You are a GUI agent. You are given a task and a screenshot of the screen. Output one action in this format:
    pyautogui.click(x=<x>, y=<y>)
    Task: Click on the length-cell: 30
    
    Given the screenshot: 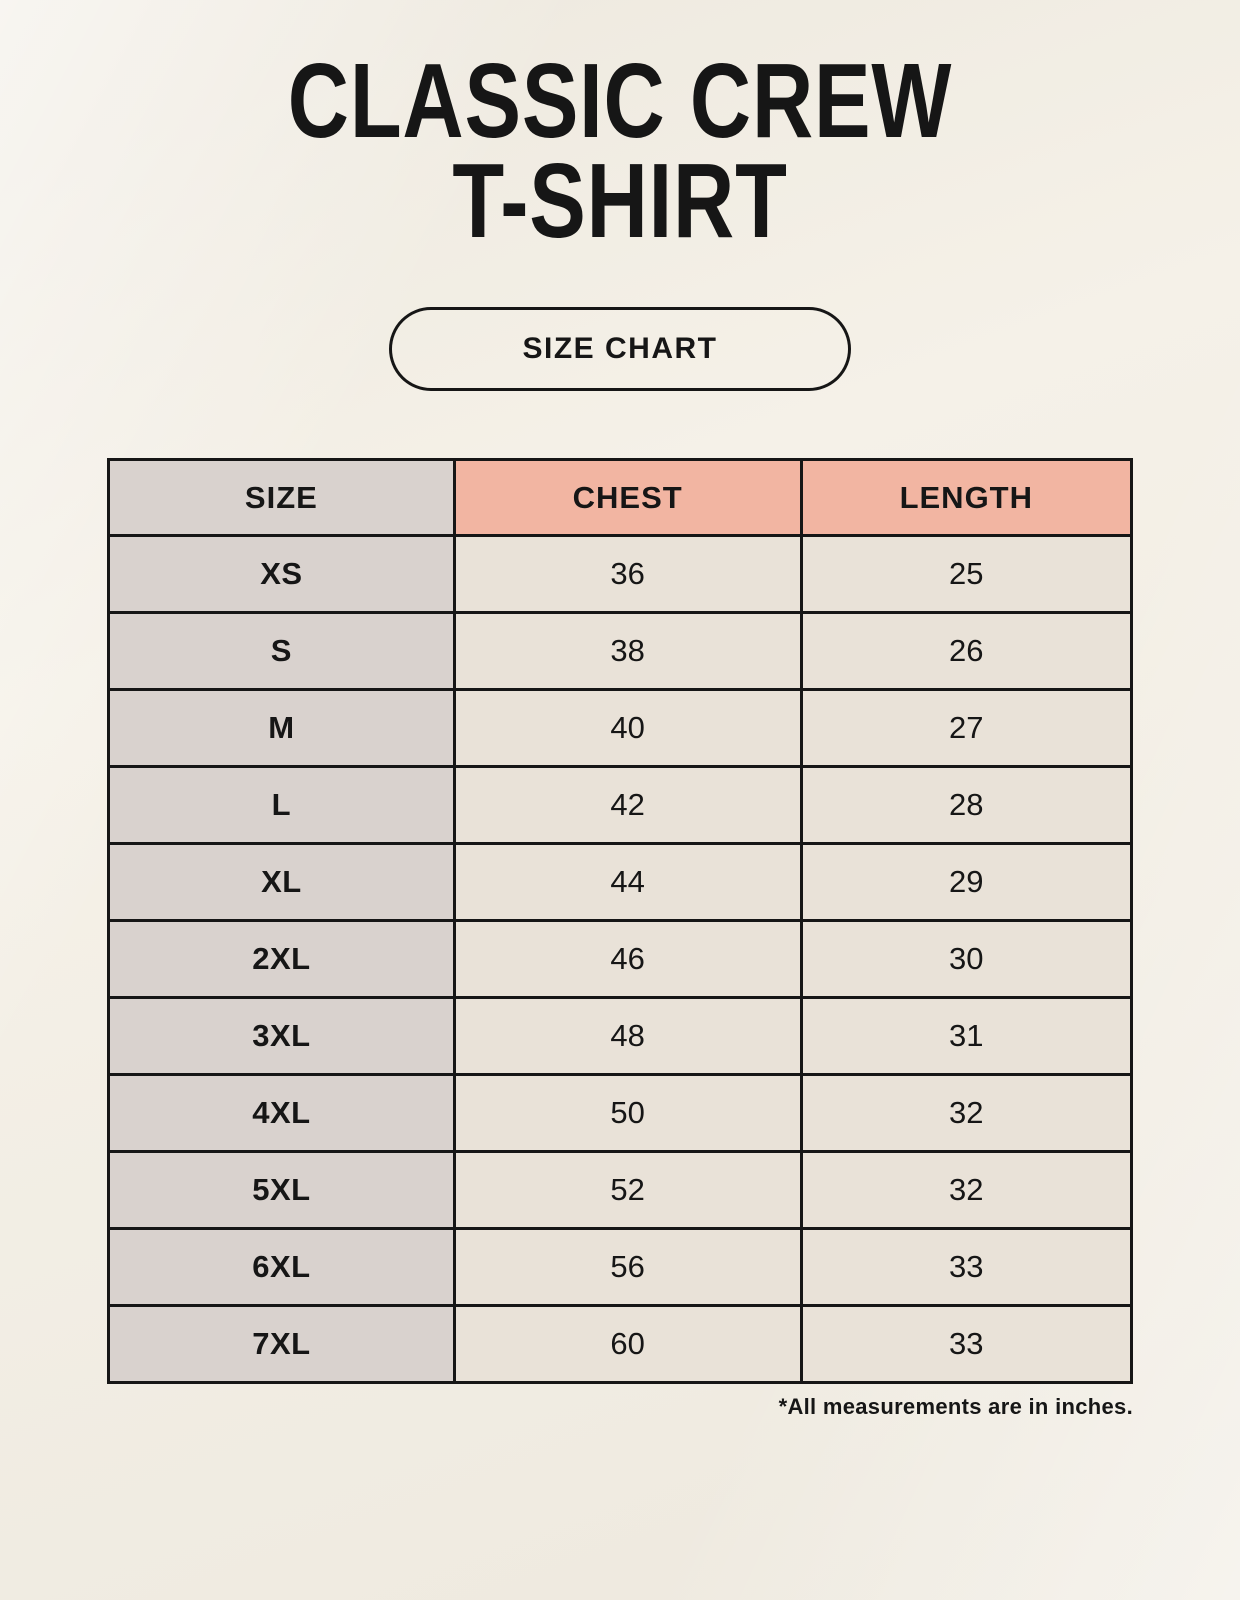 What is the action you would take?
    pyautogui.click(x=966, y=959)
    